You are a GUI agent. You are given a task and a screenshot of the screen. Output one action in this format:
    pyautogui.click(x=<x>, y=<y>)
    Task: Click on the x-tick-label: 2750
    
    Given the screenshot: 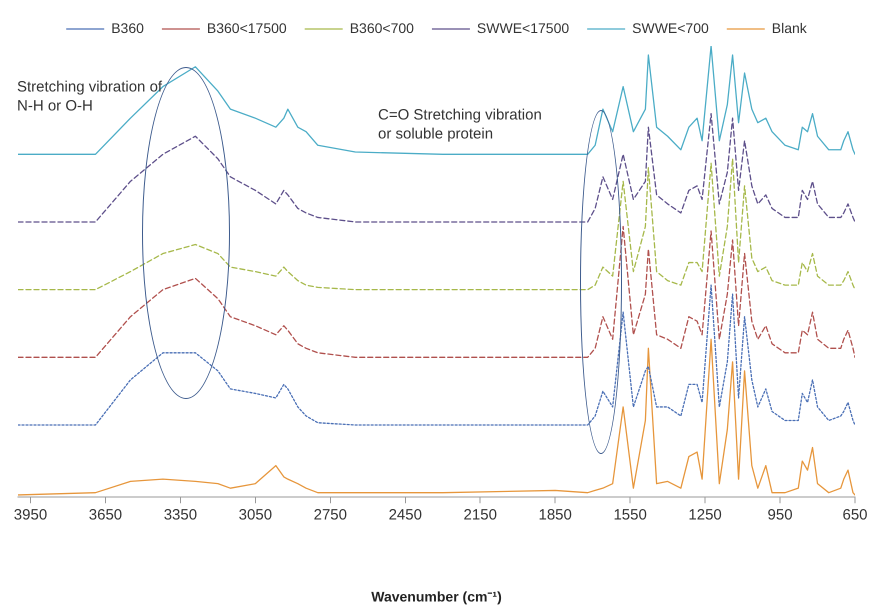 What is the action you would take?
    pyautogui.click(x=330, y=515)
    